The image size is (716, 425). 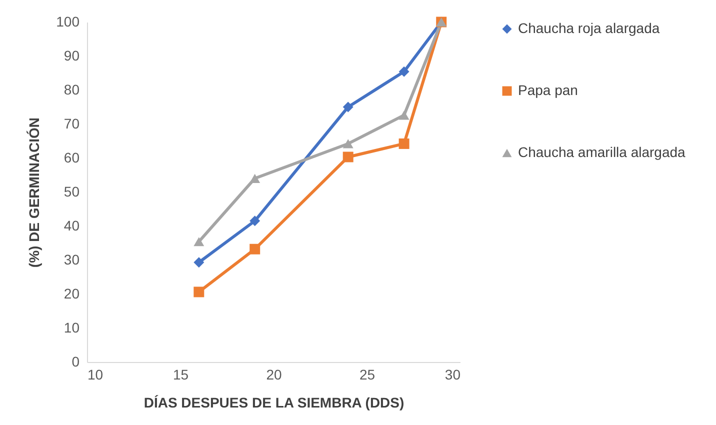 What do you see at coordinates (72, 158) in the screenshot?
I see `y-tick-label: 60` at bounding box center [72, 158].